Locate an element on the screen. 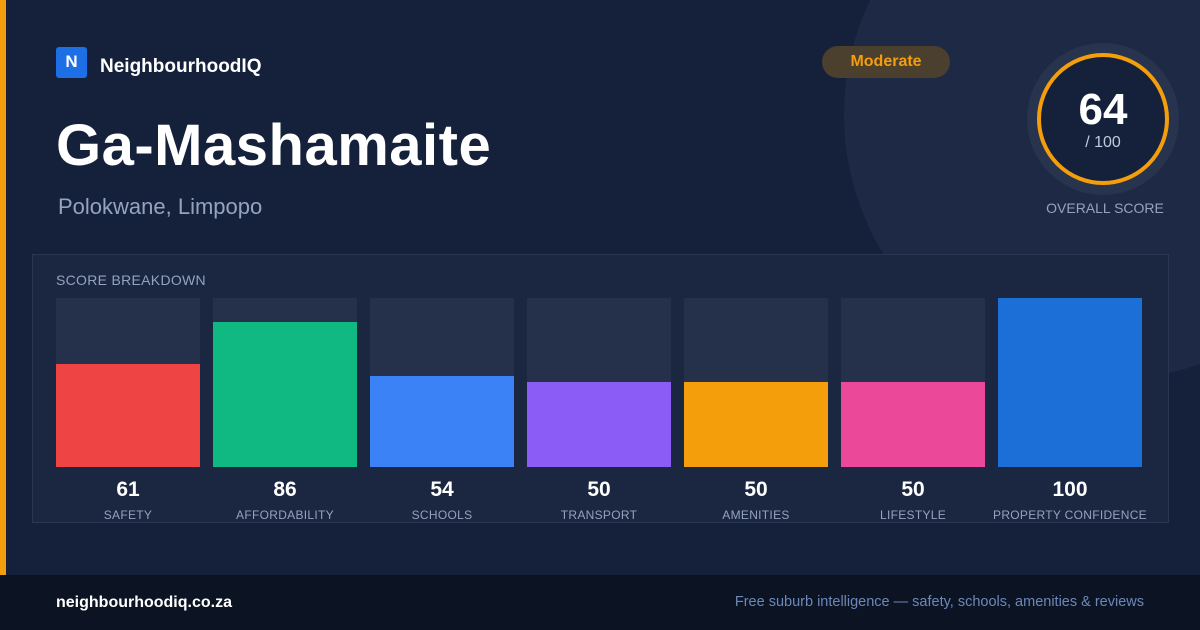 This screenshot has width=1200, height=630. bar-label: AFFORDABILITY is located at coordinates (285, 515).